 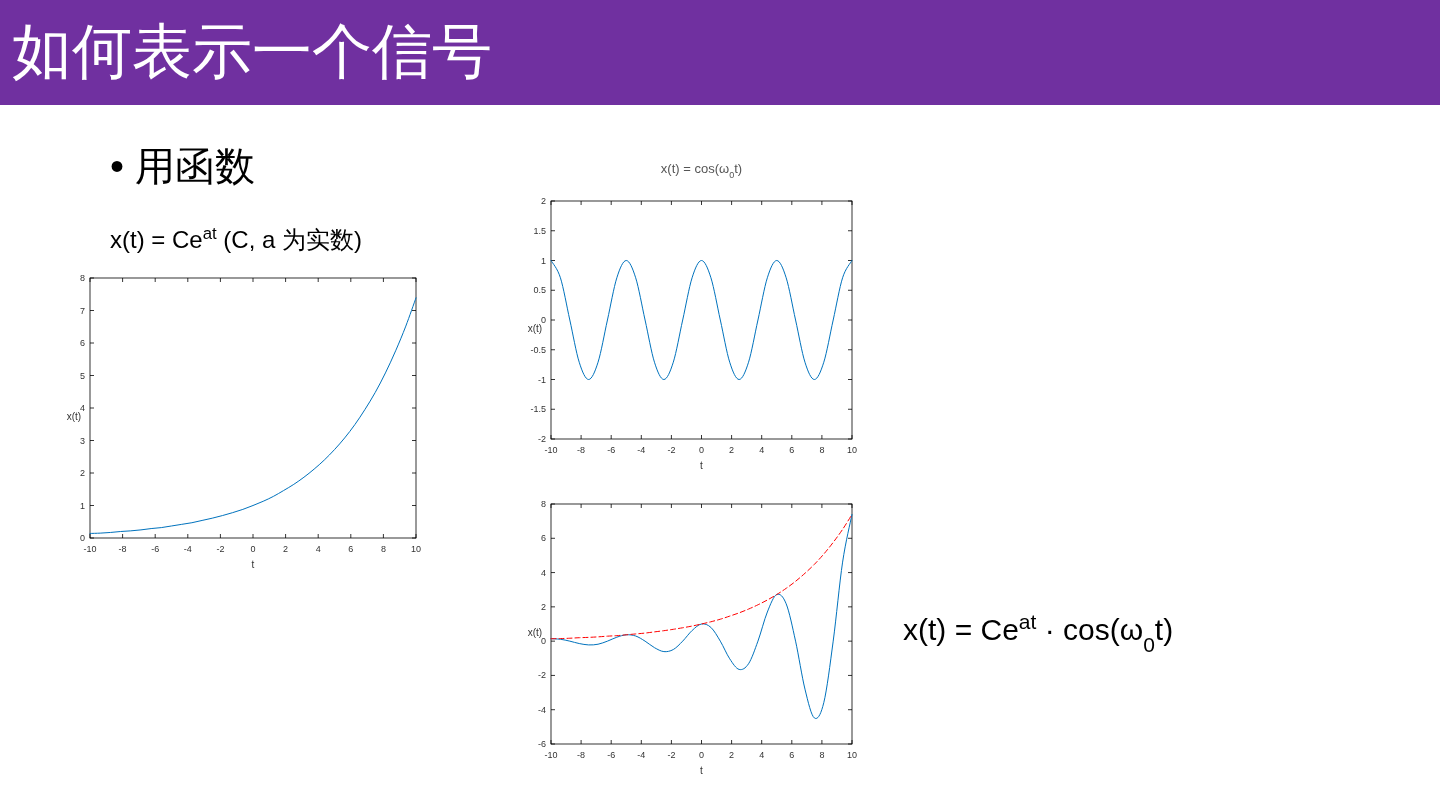 What do you see at coordinates (541, 379) in the screenshot?
I see `y-tick-label: -1` at bounding box center [541, 379].